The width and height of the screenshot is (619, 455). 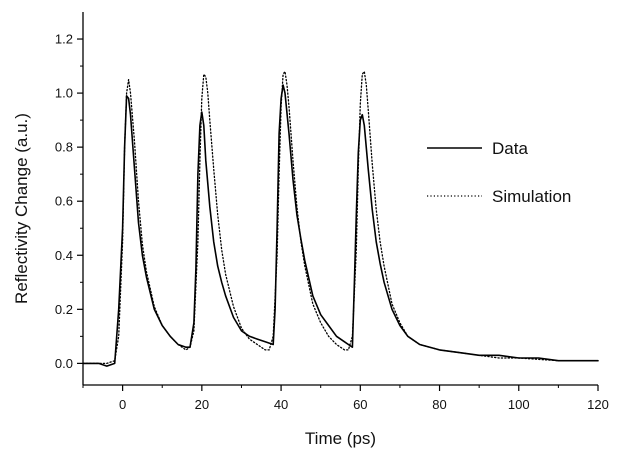 I want to click on x-tick-label: 60, so click(x=360, y=404).